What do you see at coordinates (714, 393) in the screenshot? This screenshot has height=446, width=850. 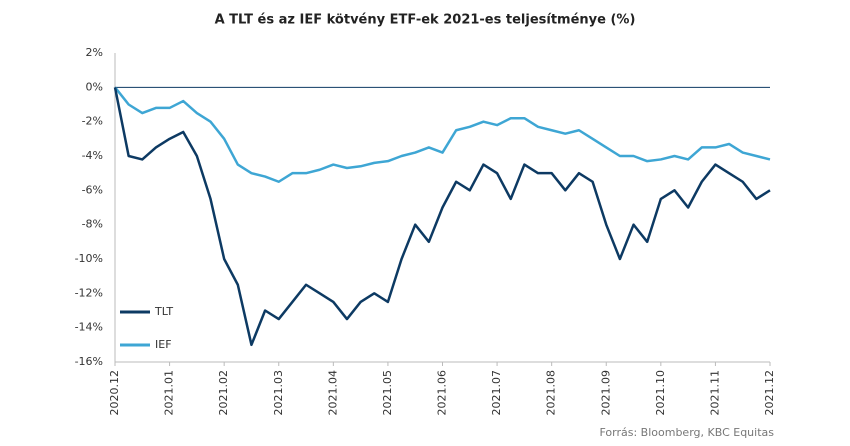 I see `x-tick-label: 2021.11` at bounding box center [714, 393].